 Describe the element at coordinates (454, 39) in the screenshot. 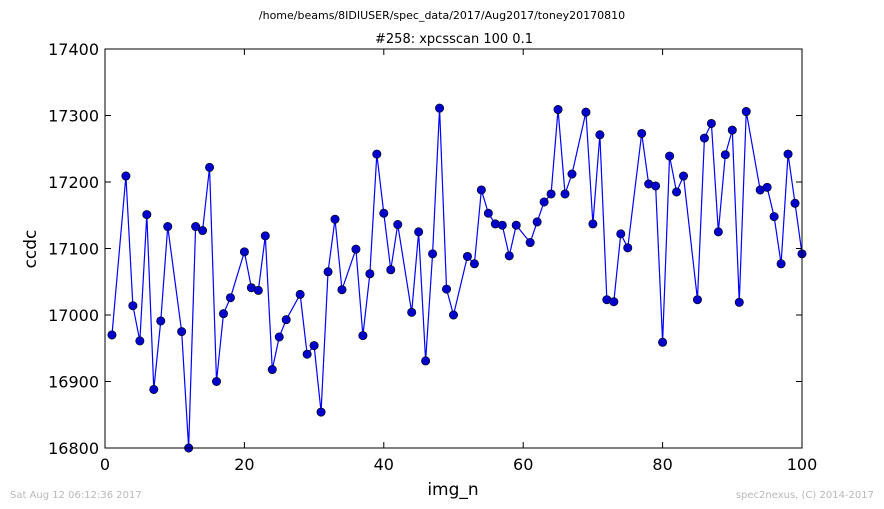

I see `chart-title: #258: xpcsscan 100 0.1` at that location.